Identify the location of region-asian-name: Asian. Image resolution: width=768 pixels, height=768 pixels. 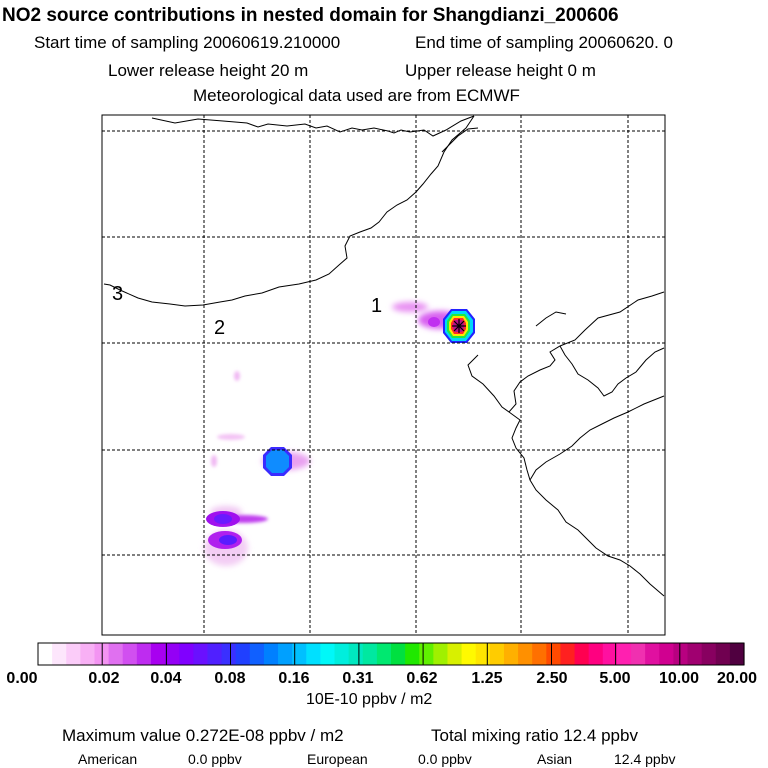
(555, 759).